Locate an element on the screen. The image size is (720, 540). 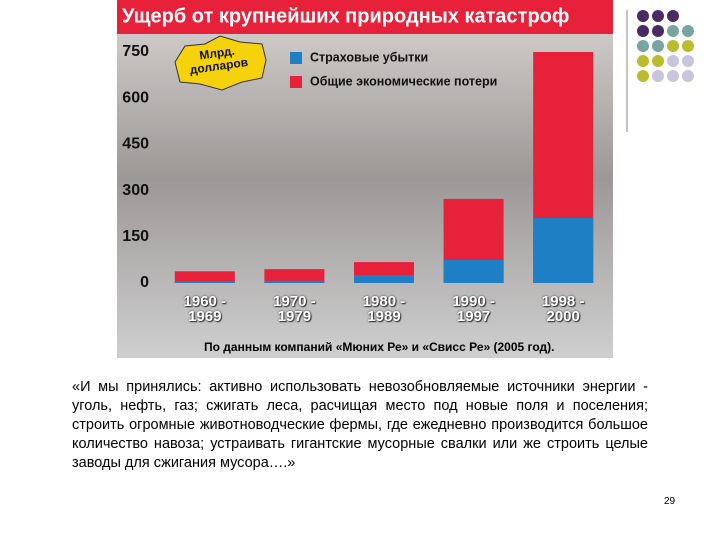
title-band is located at coordinates (365, 17).